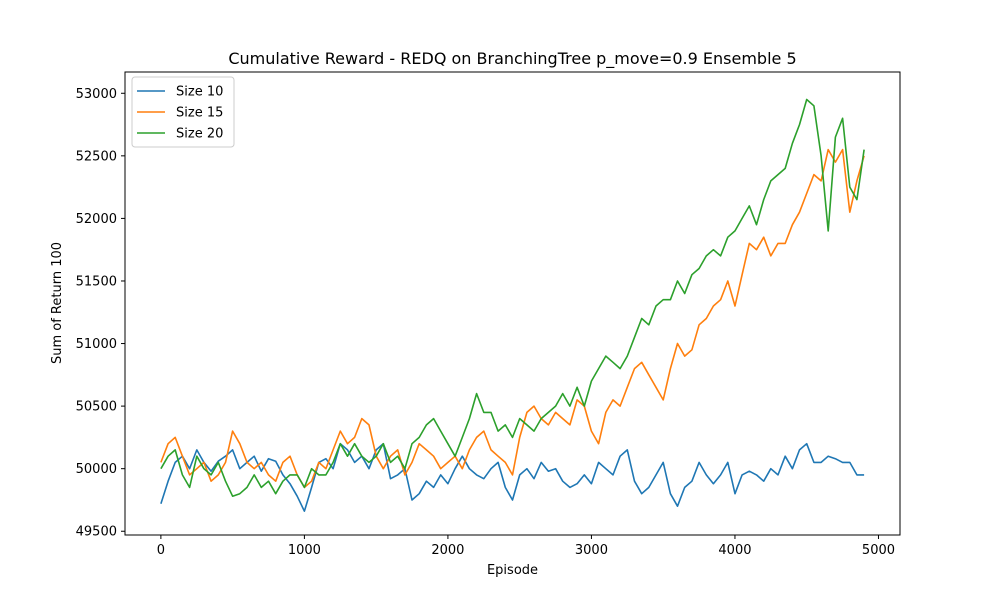  What do you see at coordinates (96, 281) in the screenshot?
I see `y-tick-label: 51500` at bounding box center [96, 281].